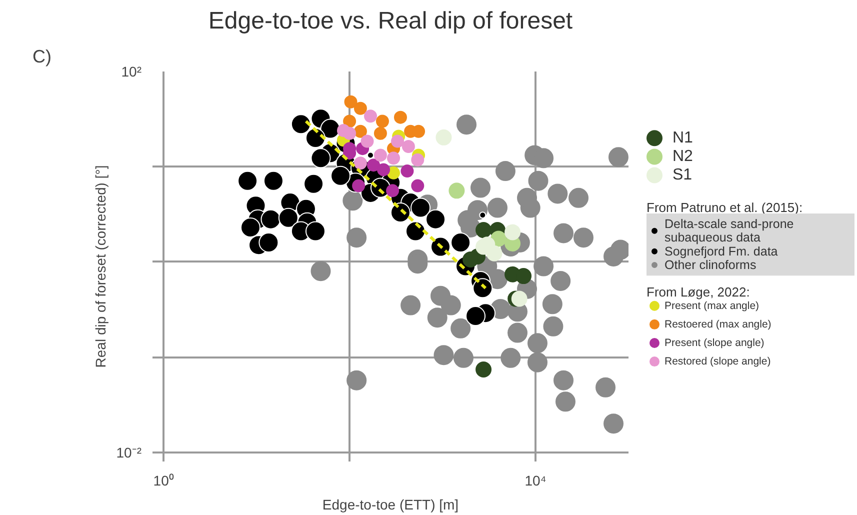 The image size is (857, 515). Describe the element at coordinates (712, 306) in the screenshot. I see `legend-label: Present (max angle)` at that location.